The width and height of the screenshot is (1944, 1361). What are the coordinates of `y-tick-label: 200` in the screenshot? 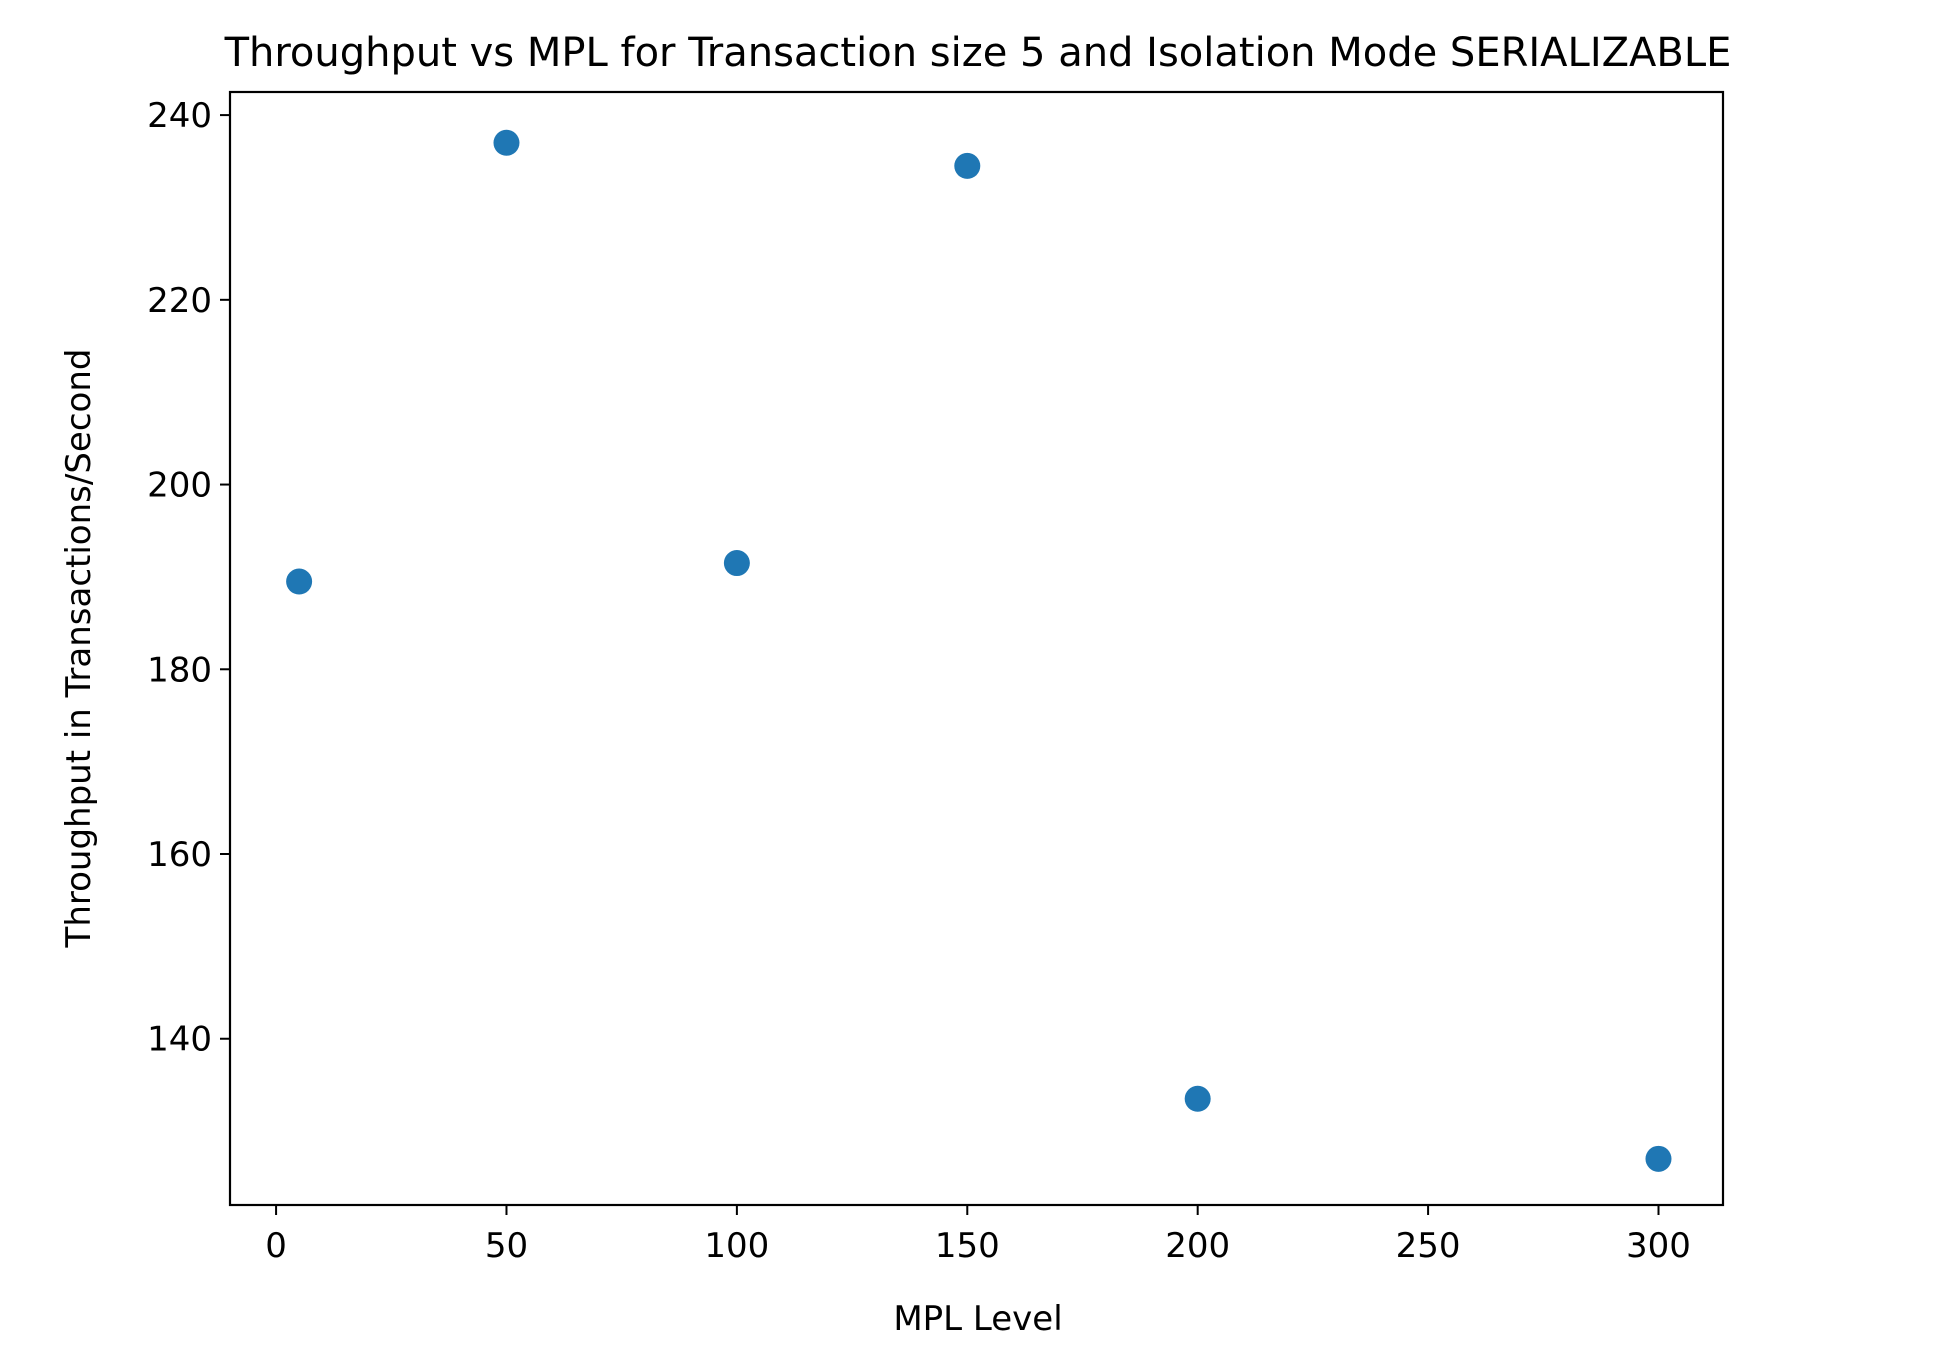 It's located at (179, 486).